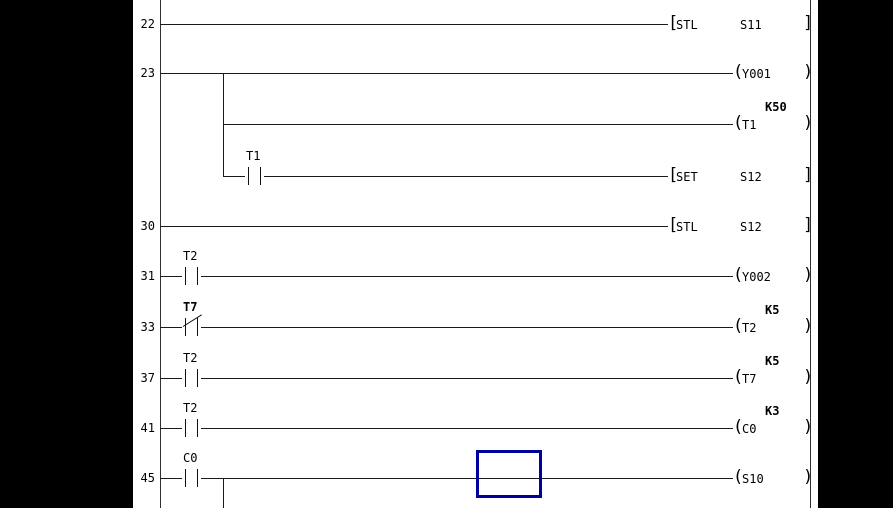 This screenshot has height=508, width=893. I want to click on instruction-mnemonic: SET, so click(687, 177).